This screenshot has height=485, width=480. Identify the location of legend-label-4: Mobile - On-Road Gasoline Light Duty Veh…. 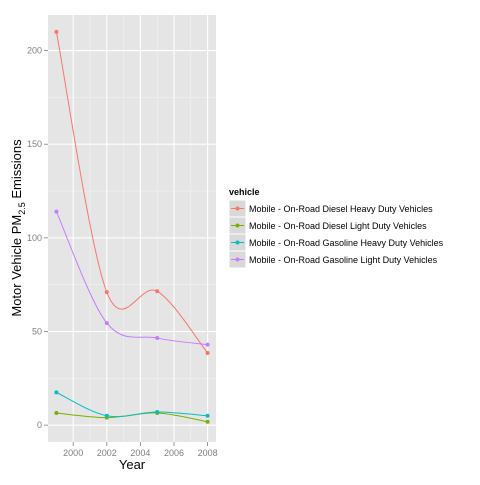
(343, 260).